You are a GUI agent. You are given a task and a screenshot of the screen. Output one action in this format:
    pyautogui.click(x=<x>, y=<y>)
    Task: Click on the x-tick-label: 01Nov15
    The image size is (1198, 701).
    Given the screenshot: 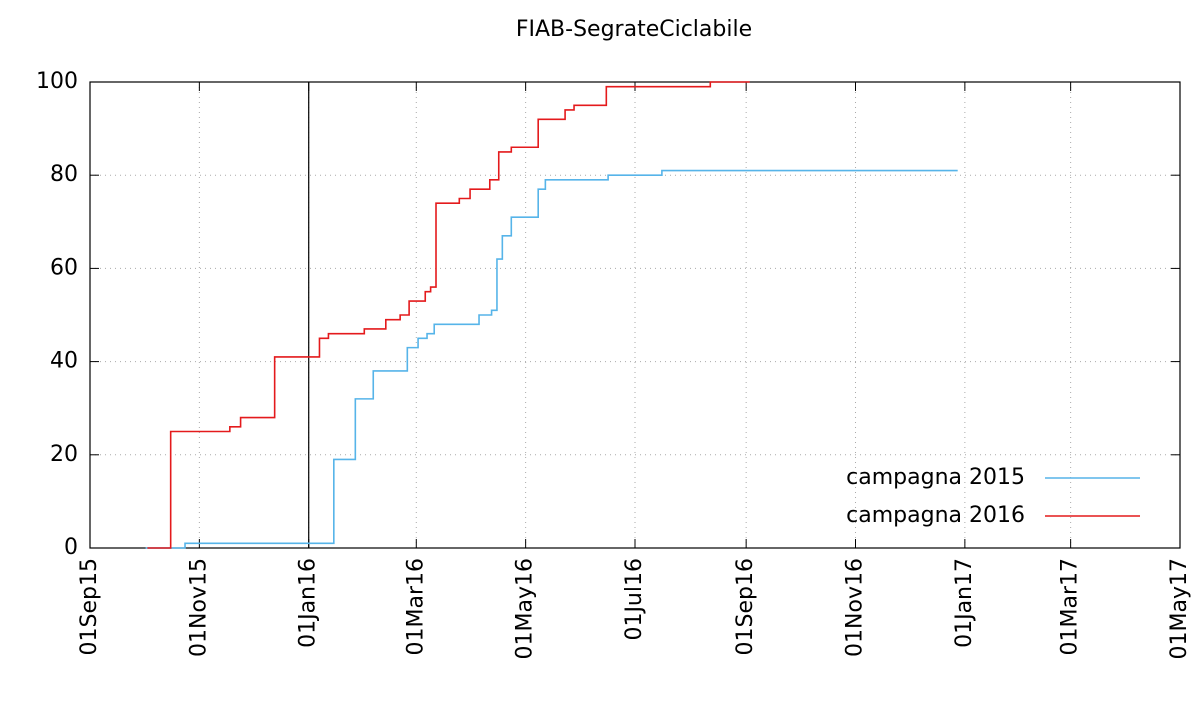 What is the action you would take?
    pyautogui.click(x=198, y=607)
    